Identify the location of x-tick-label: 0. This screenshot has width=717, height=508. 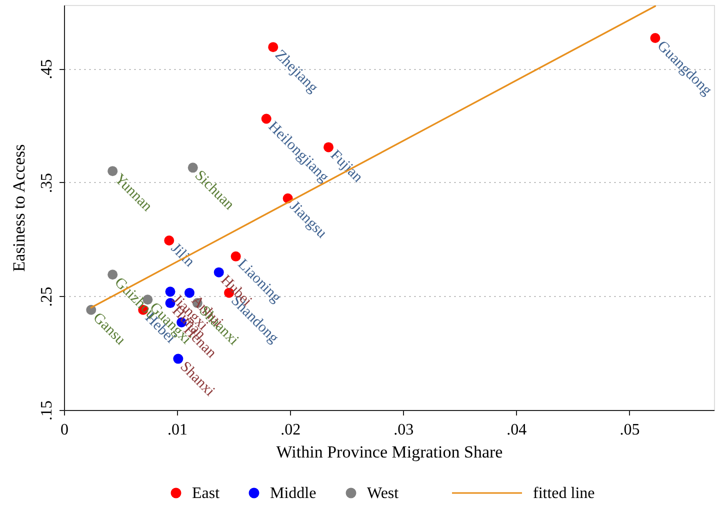
(64, 430).